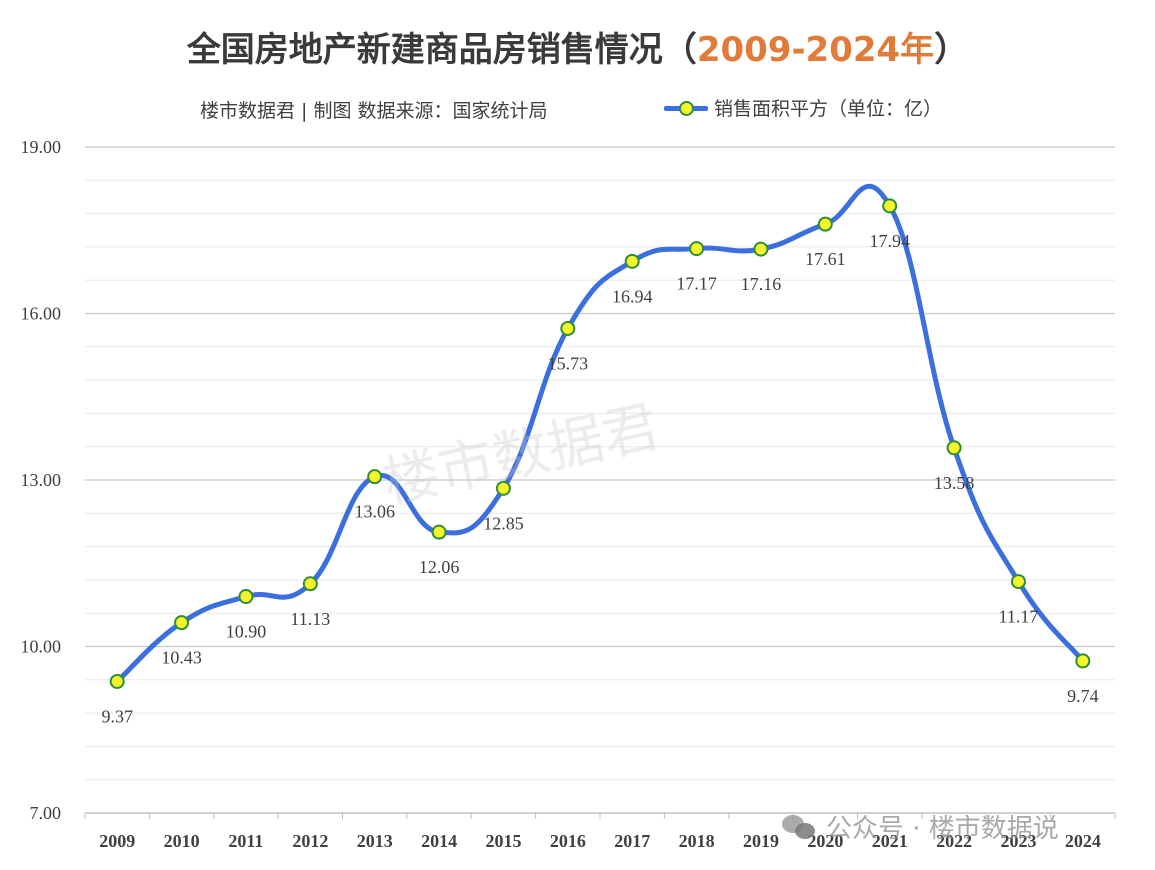  Describe the element at coordinates (1019, 617) in the screenshot. I see `data-label: 11.17` at that location.